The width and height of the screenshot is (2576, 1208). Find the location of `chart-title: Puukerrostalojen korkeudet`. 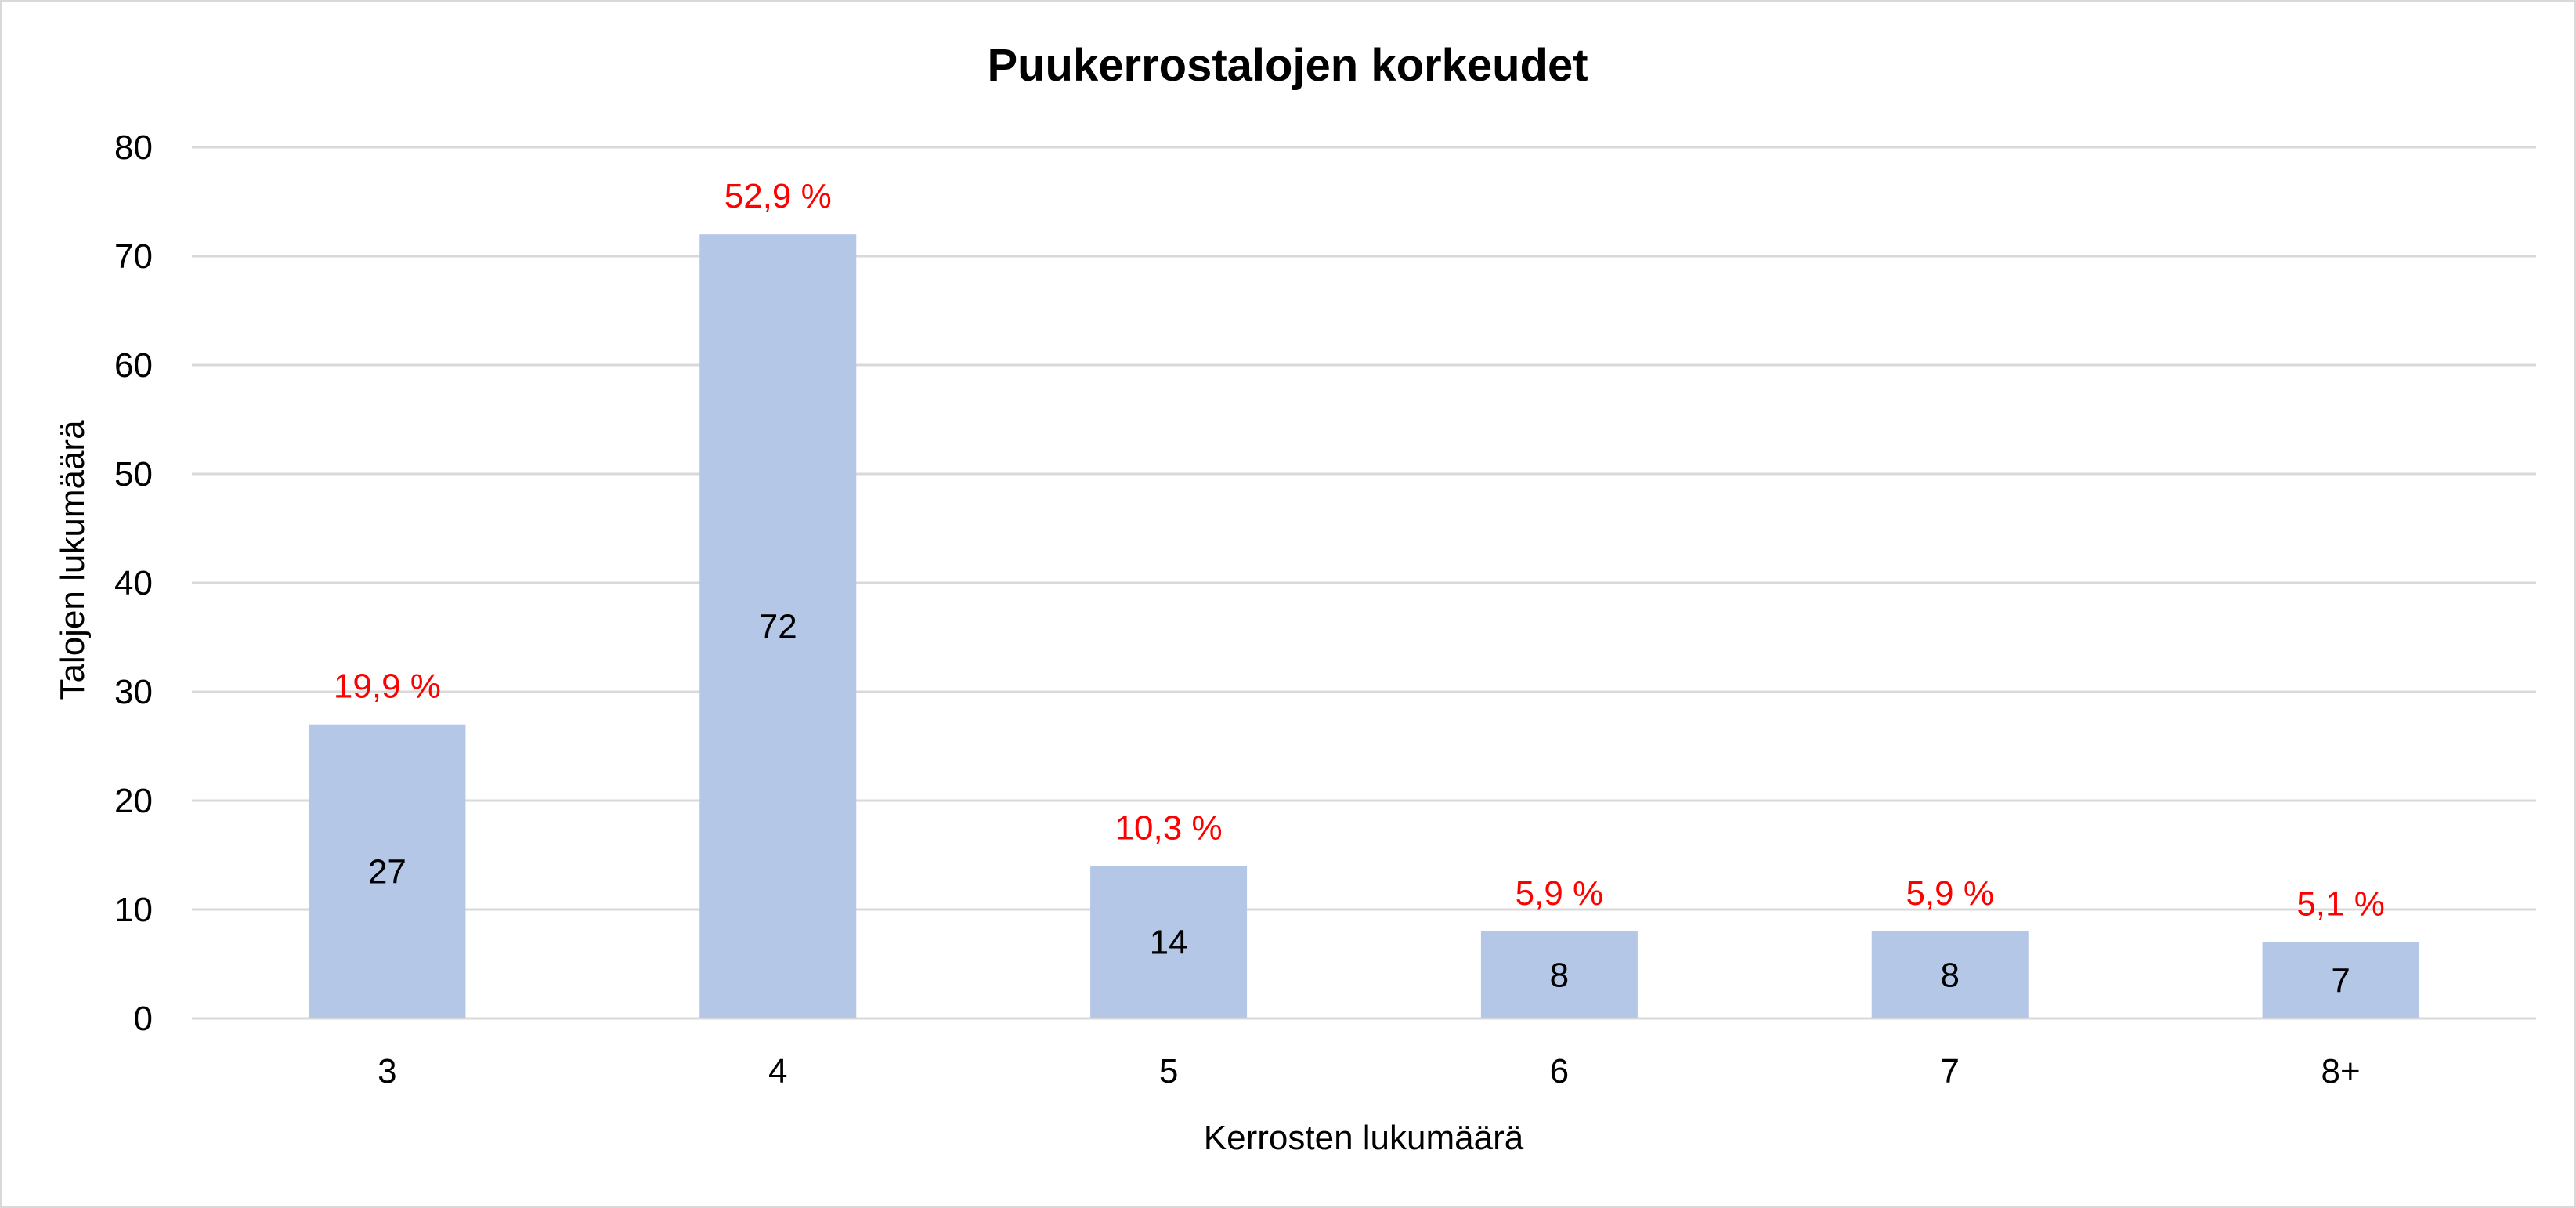

chart-title: Puukerrostalojen korkeudet is located at coordinates (1287, 65).